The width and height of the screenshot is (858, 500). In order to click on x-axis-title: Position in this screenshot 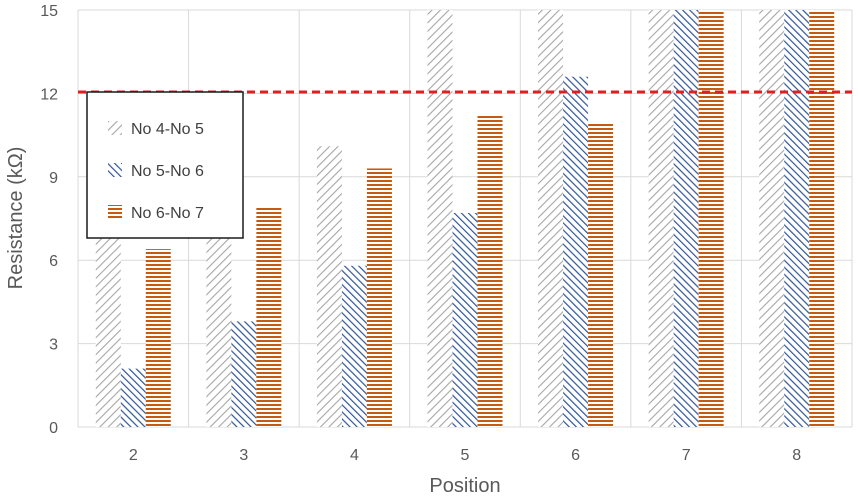, I will do `click(464, 486)`.